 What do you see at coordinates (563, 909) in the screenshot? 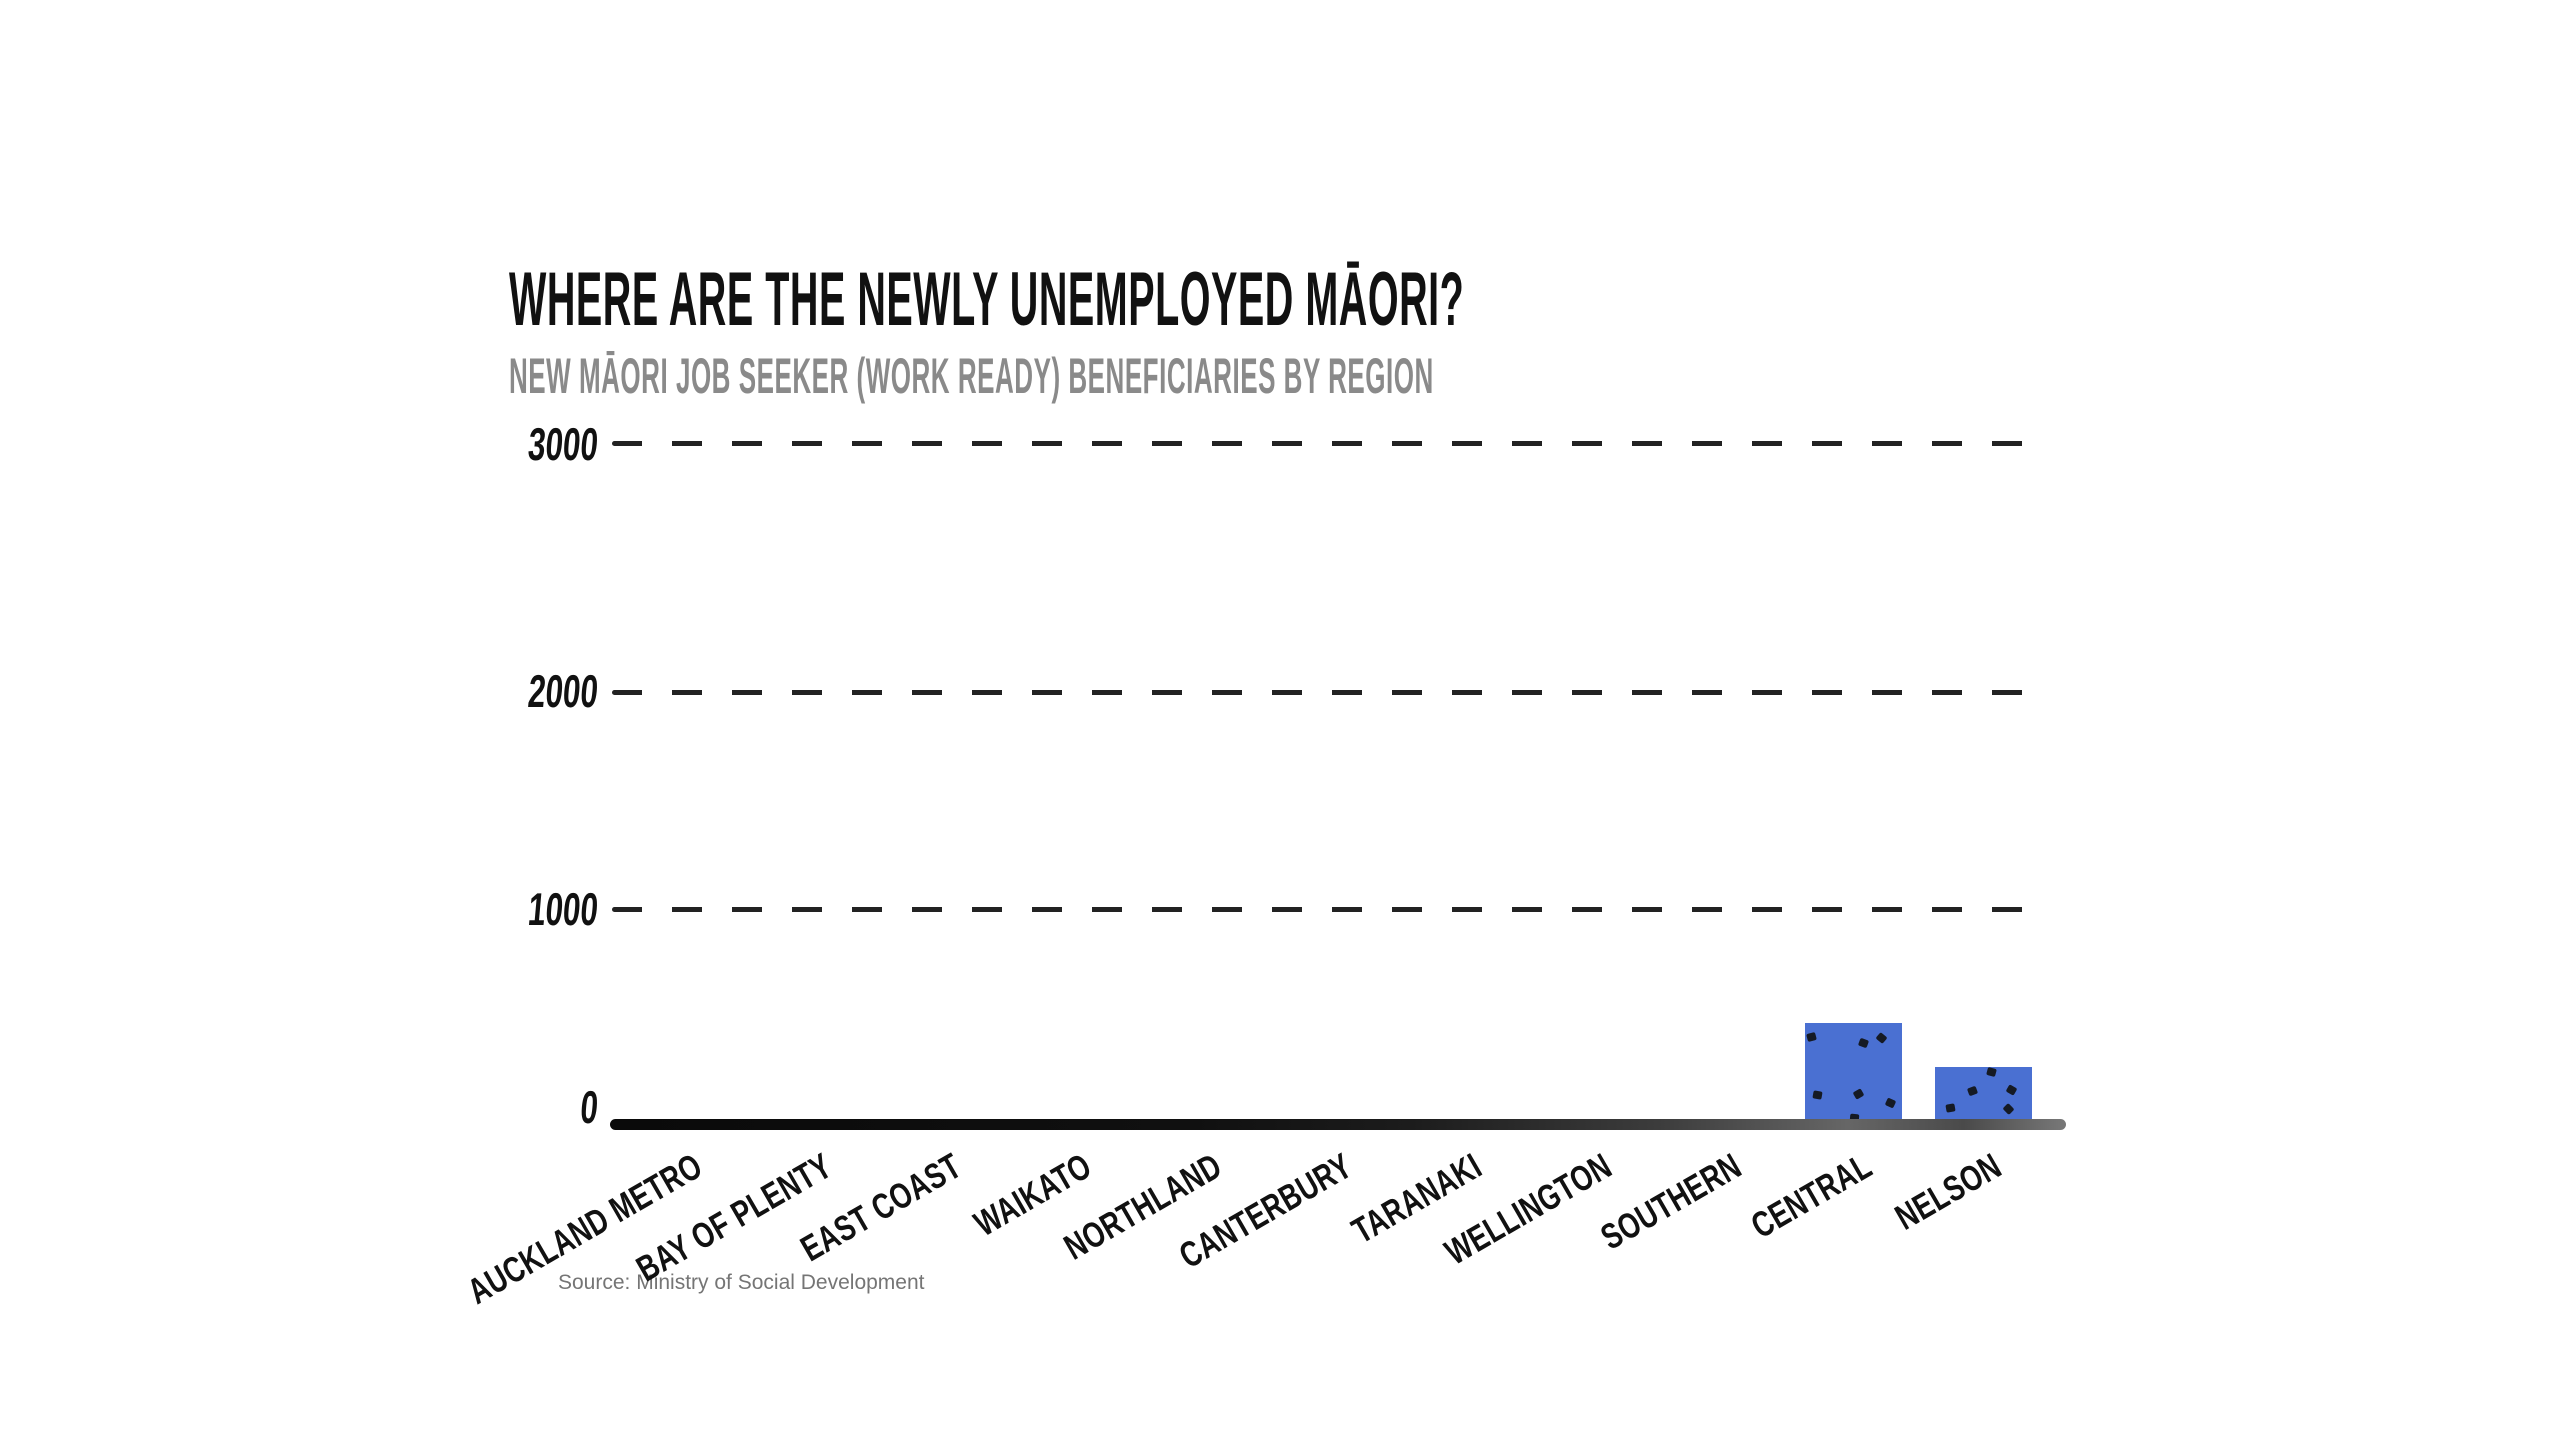
I see `y-tick-label-1000: 1000` at bounding box center [563, 909].